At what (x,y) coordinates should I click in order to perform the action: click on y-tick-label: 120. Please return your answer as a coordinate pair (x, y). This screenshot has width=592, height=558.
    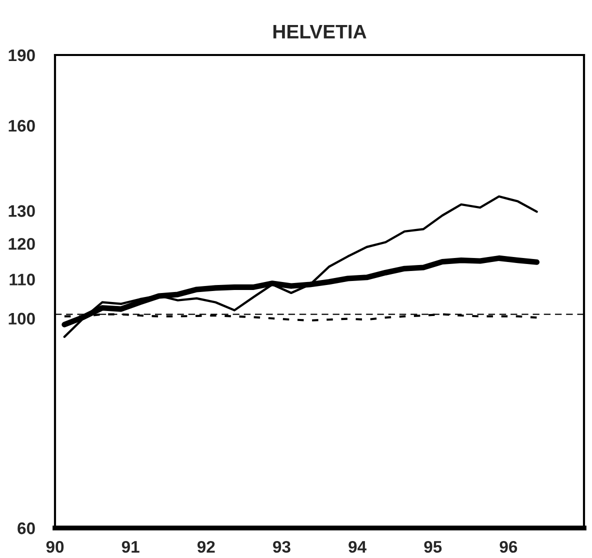
    Looking at the image, I should click on (21, 244).